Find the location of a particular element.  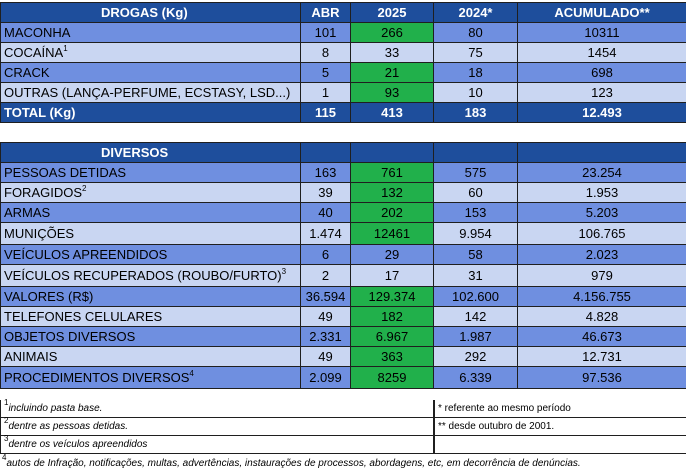

cell-2025: 17 is located at coordinates (392, 275).